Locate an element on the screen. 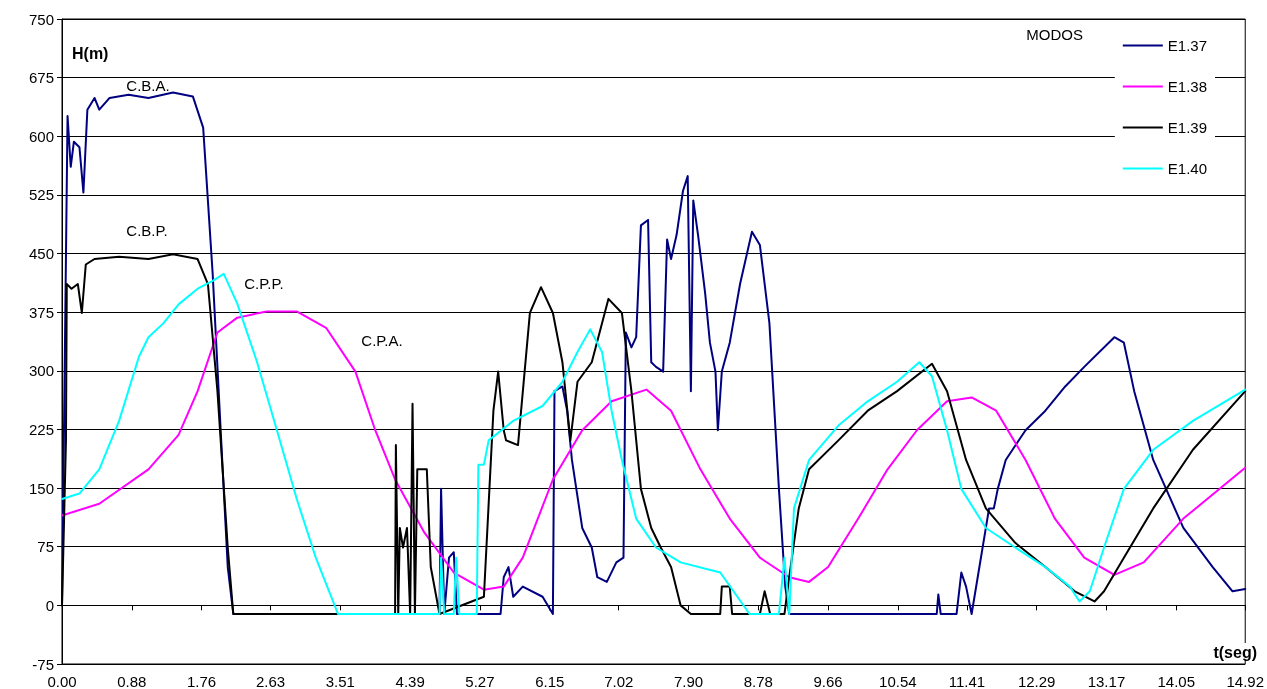  x-axis-title: t(seg) is located at coordinates (1235, 652).